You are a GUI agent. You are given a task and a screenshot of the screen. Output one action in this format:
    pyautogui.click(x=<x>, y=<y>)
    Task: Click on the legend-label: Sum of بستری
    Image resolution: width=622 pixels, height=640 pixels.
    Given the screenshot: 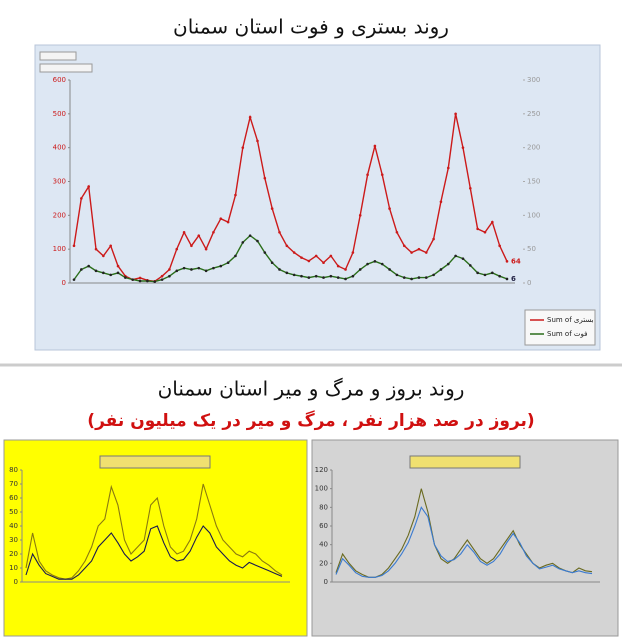 What is the action you would take?
    pyautogui.click(x=570, y=320)
    